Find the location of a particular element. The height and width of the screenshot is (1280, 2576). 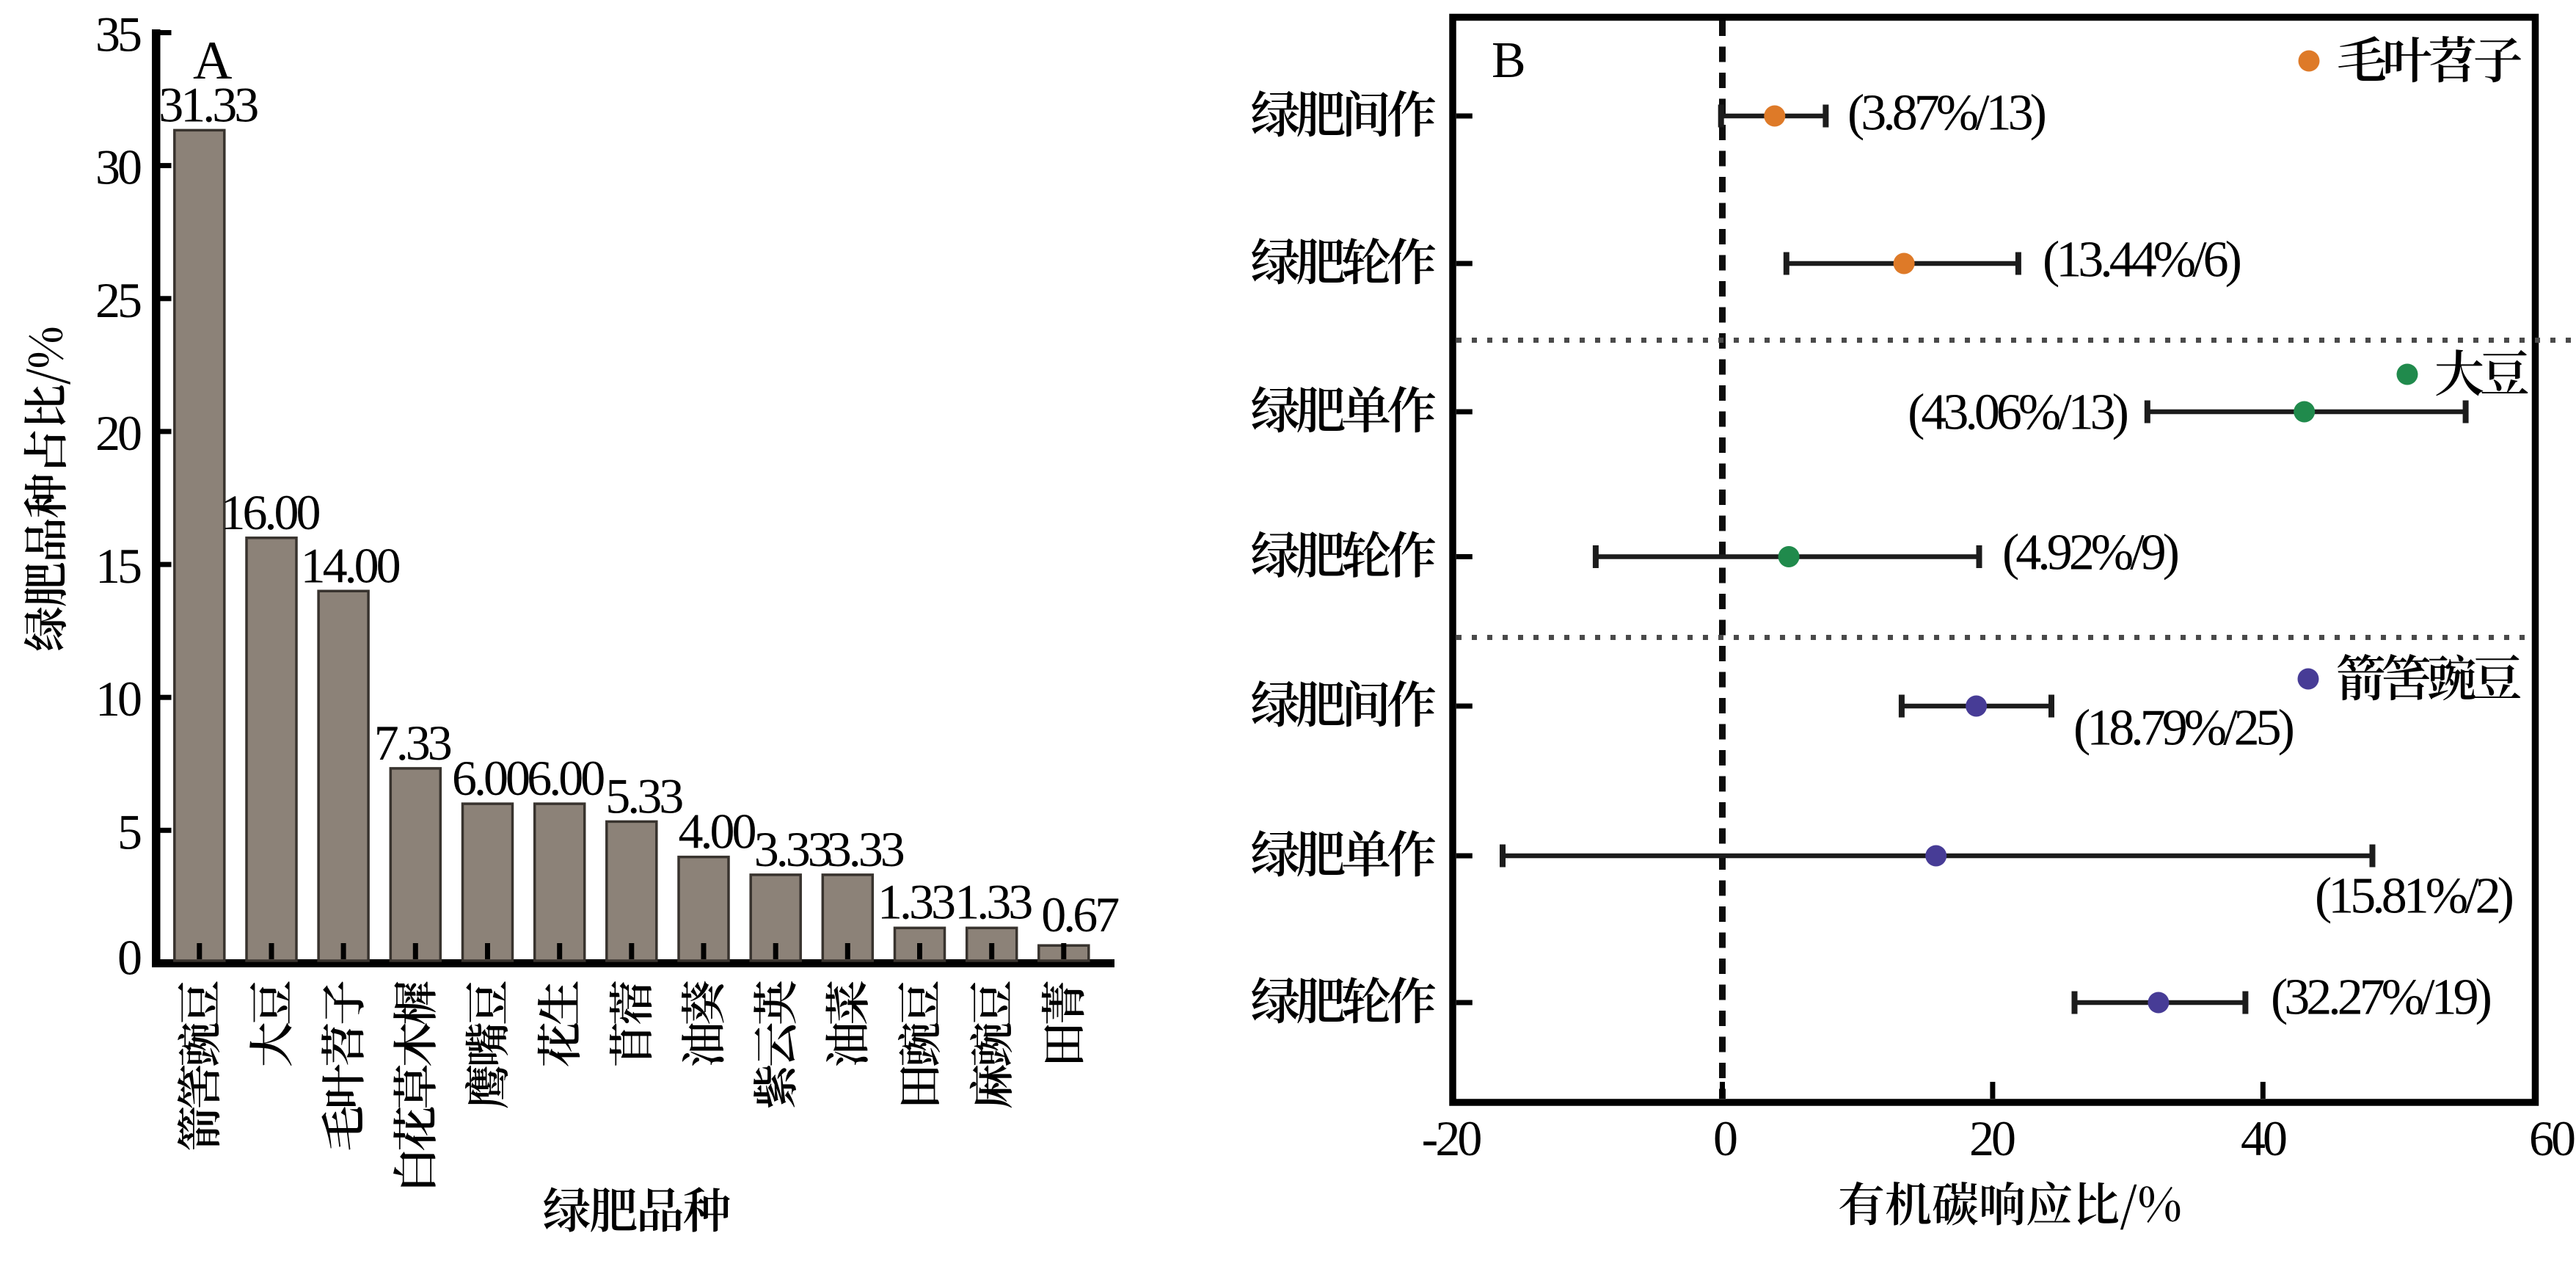

svg-text: 60 is located at coordinates (2552, 1138).